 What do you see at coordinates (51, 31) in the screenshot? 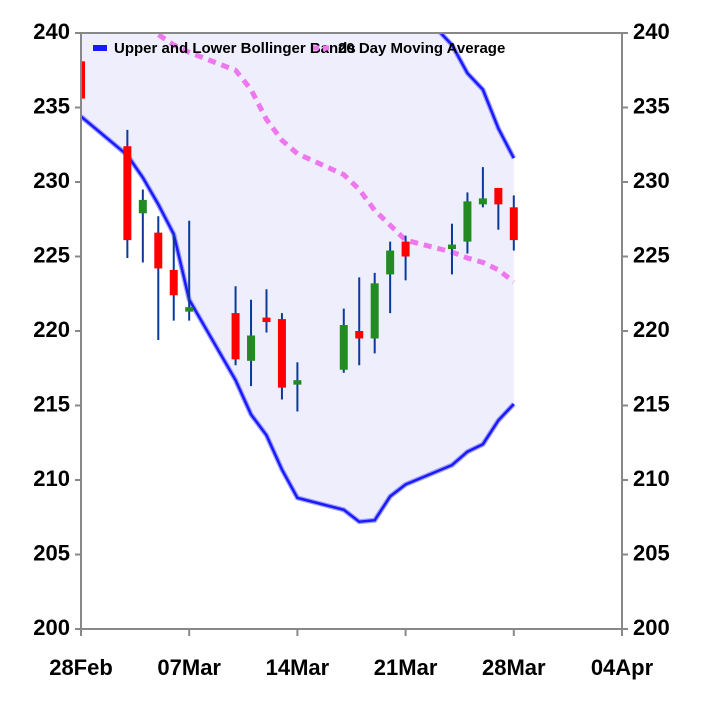
I see `y-tick-label: 240` at bounding box center [51, 31].